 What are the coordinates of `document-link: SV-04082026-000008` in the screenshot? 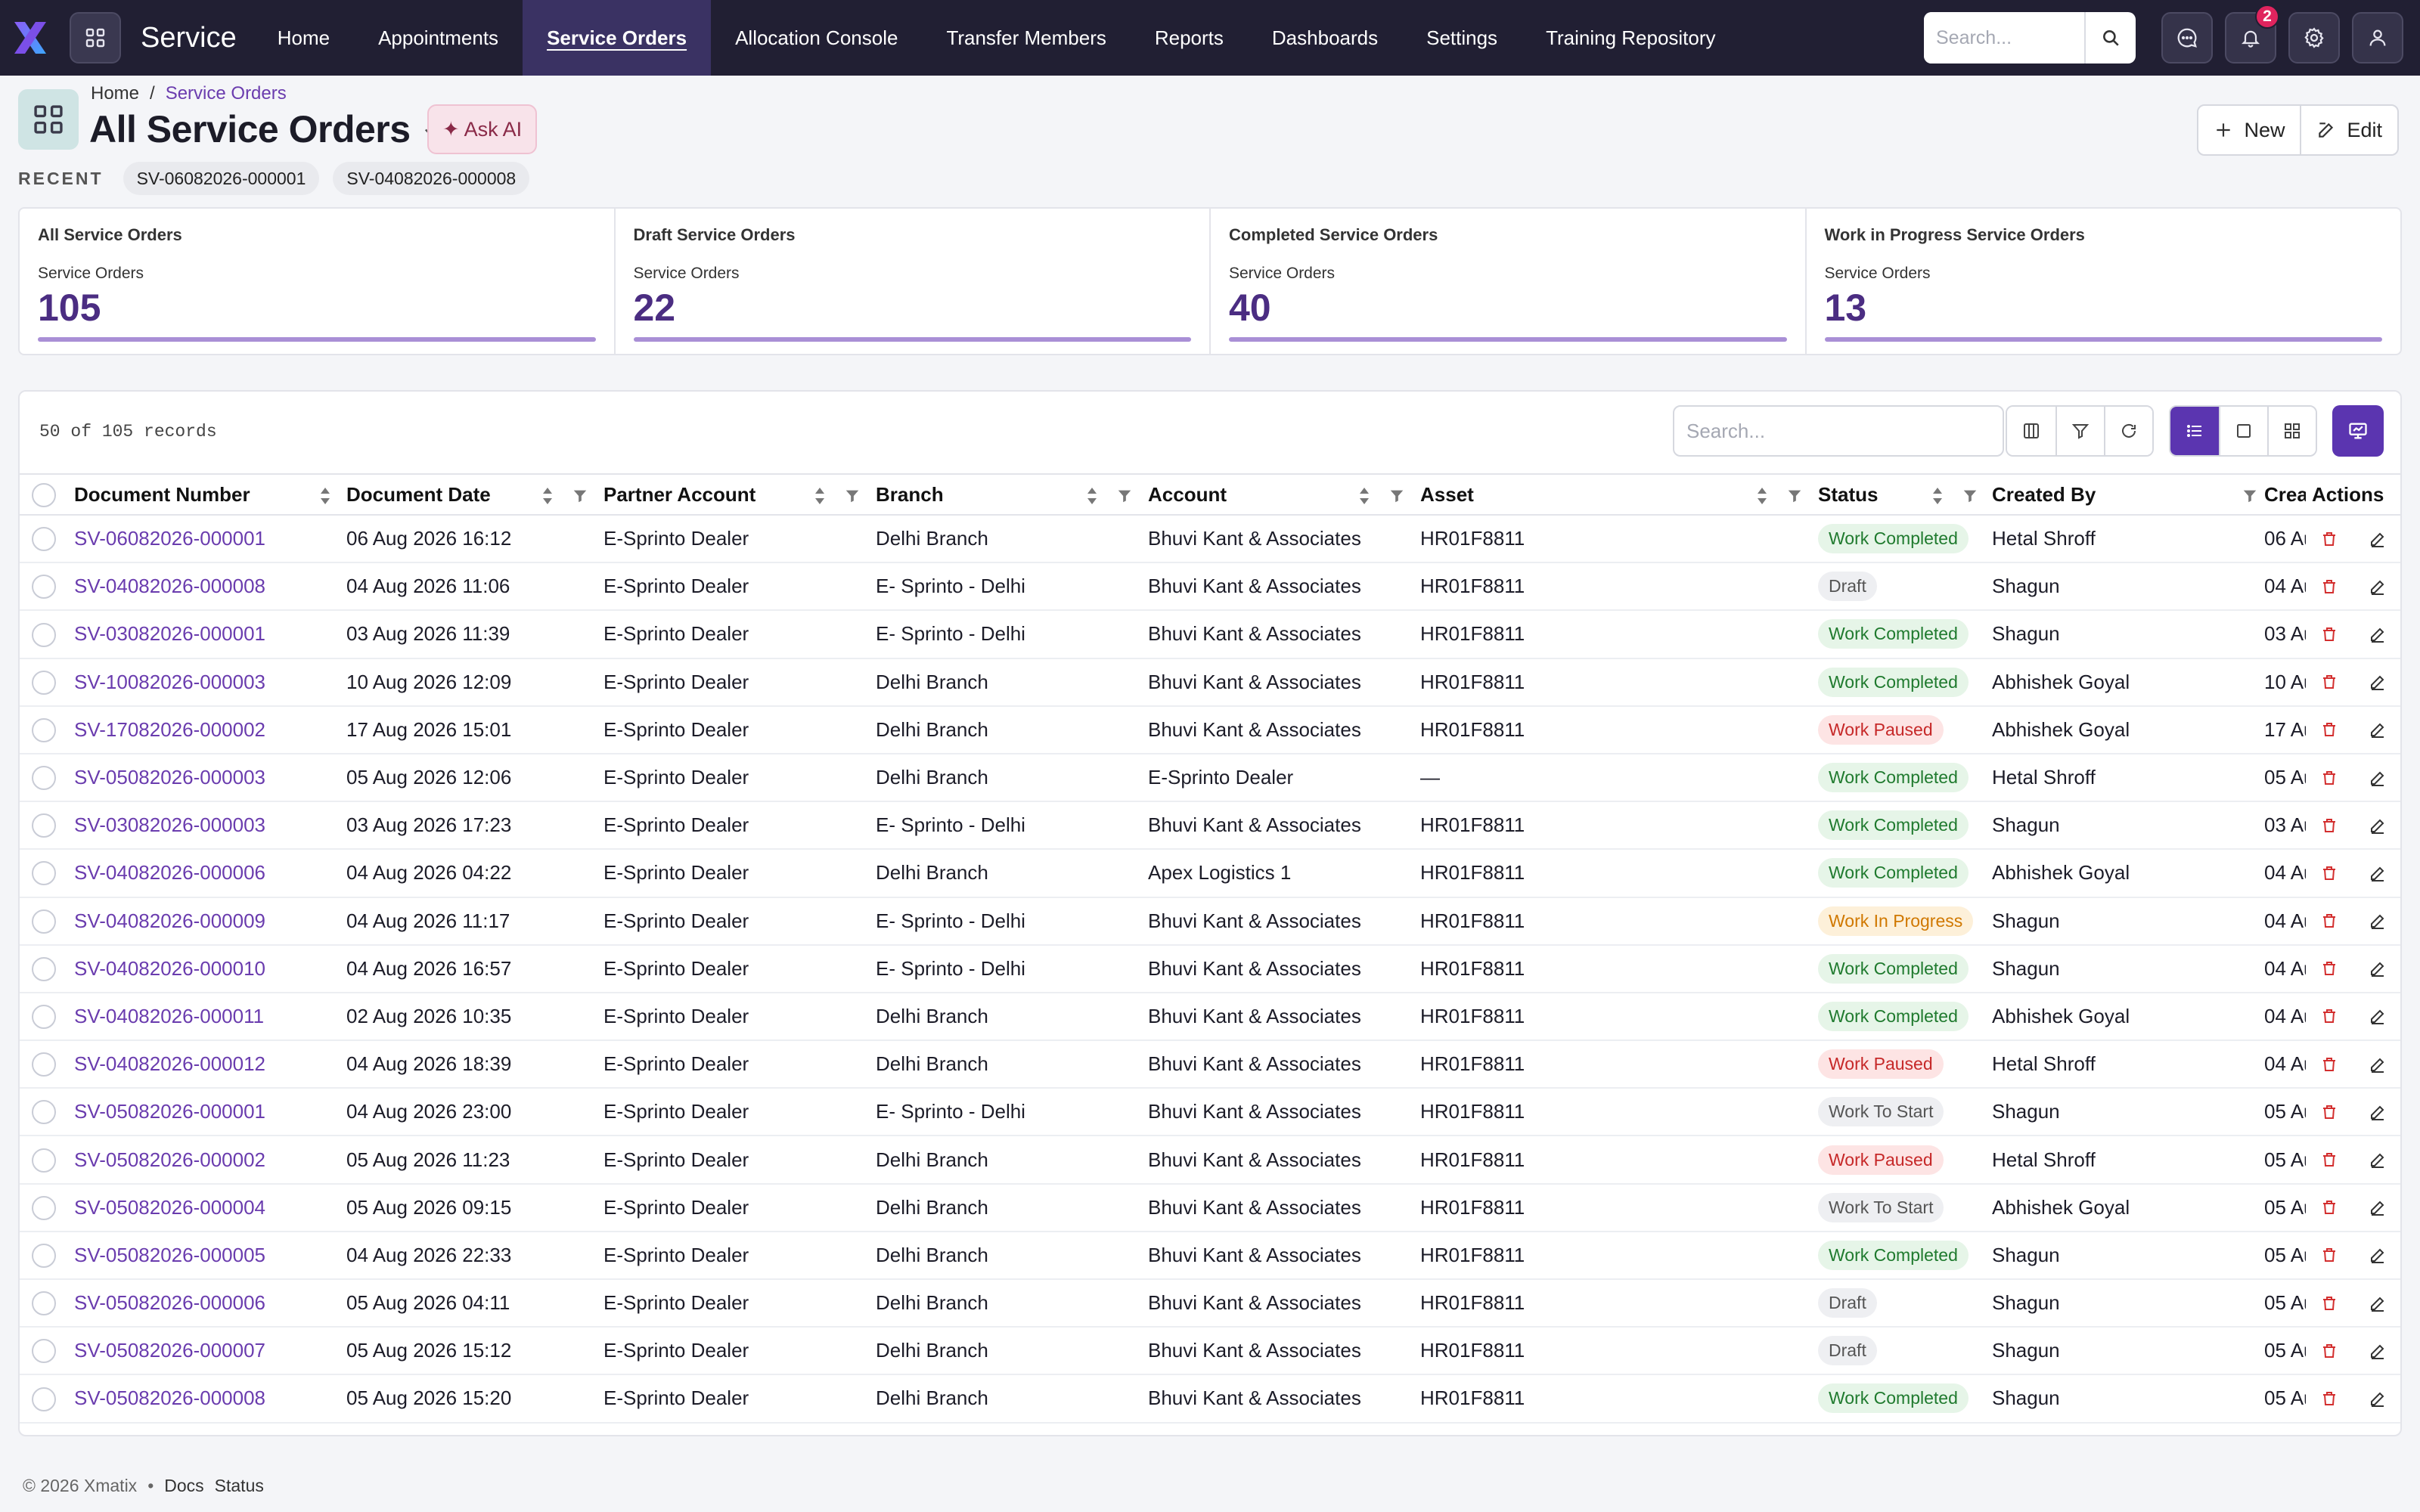 It's located at (170, 586).